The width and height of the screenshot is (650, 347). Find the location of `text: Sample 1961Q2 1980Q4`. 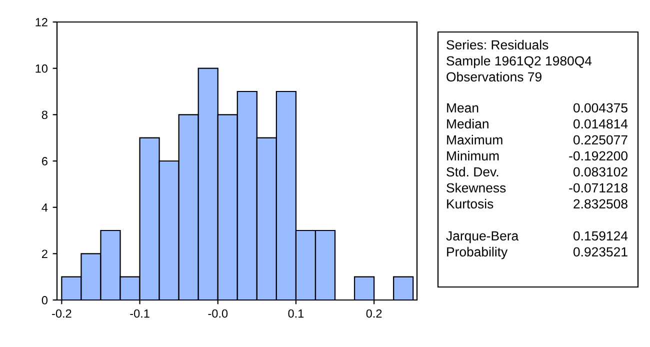

text: Sample 1961Q2 1980Q4 is located at coordinates (519, 62).